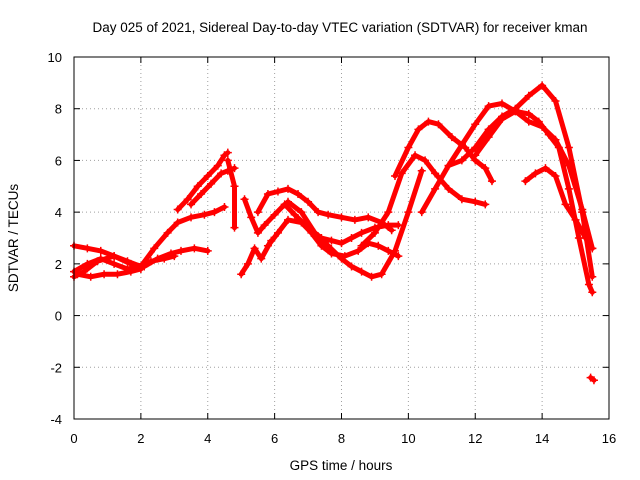 The height and width of the screenshot is (480, 640). I want to click on x-axis-label: GPS time / hours, so click(341, 465).